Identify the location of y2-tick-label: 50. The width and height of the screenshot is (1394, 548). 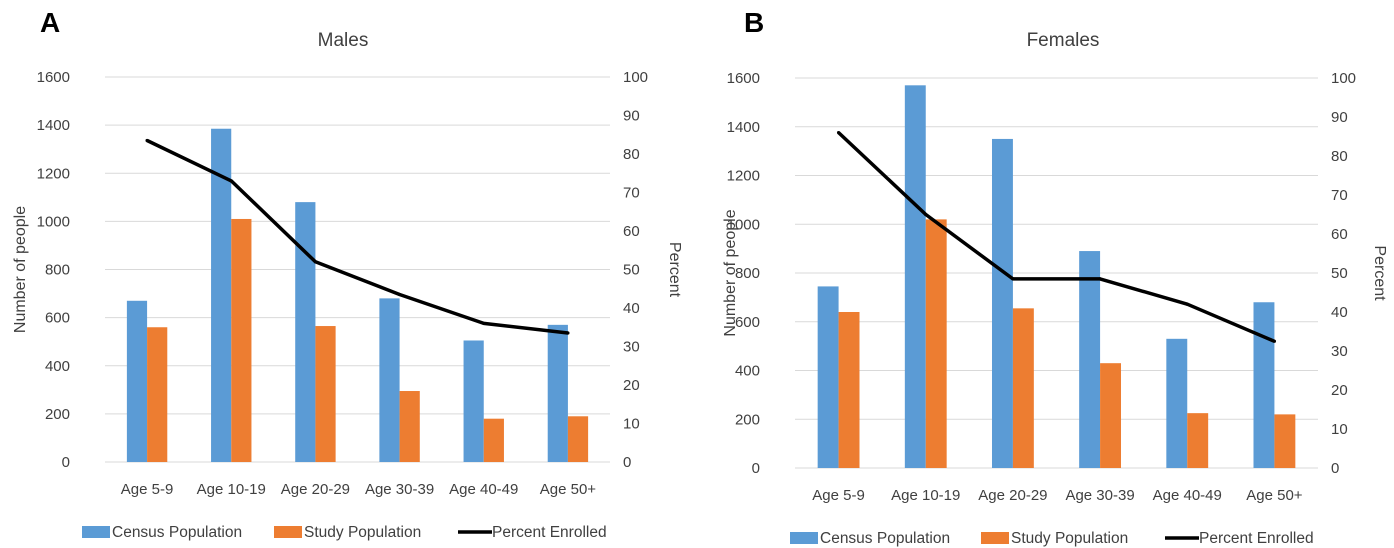
(631, 270).